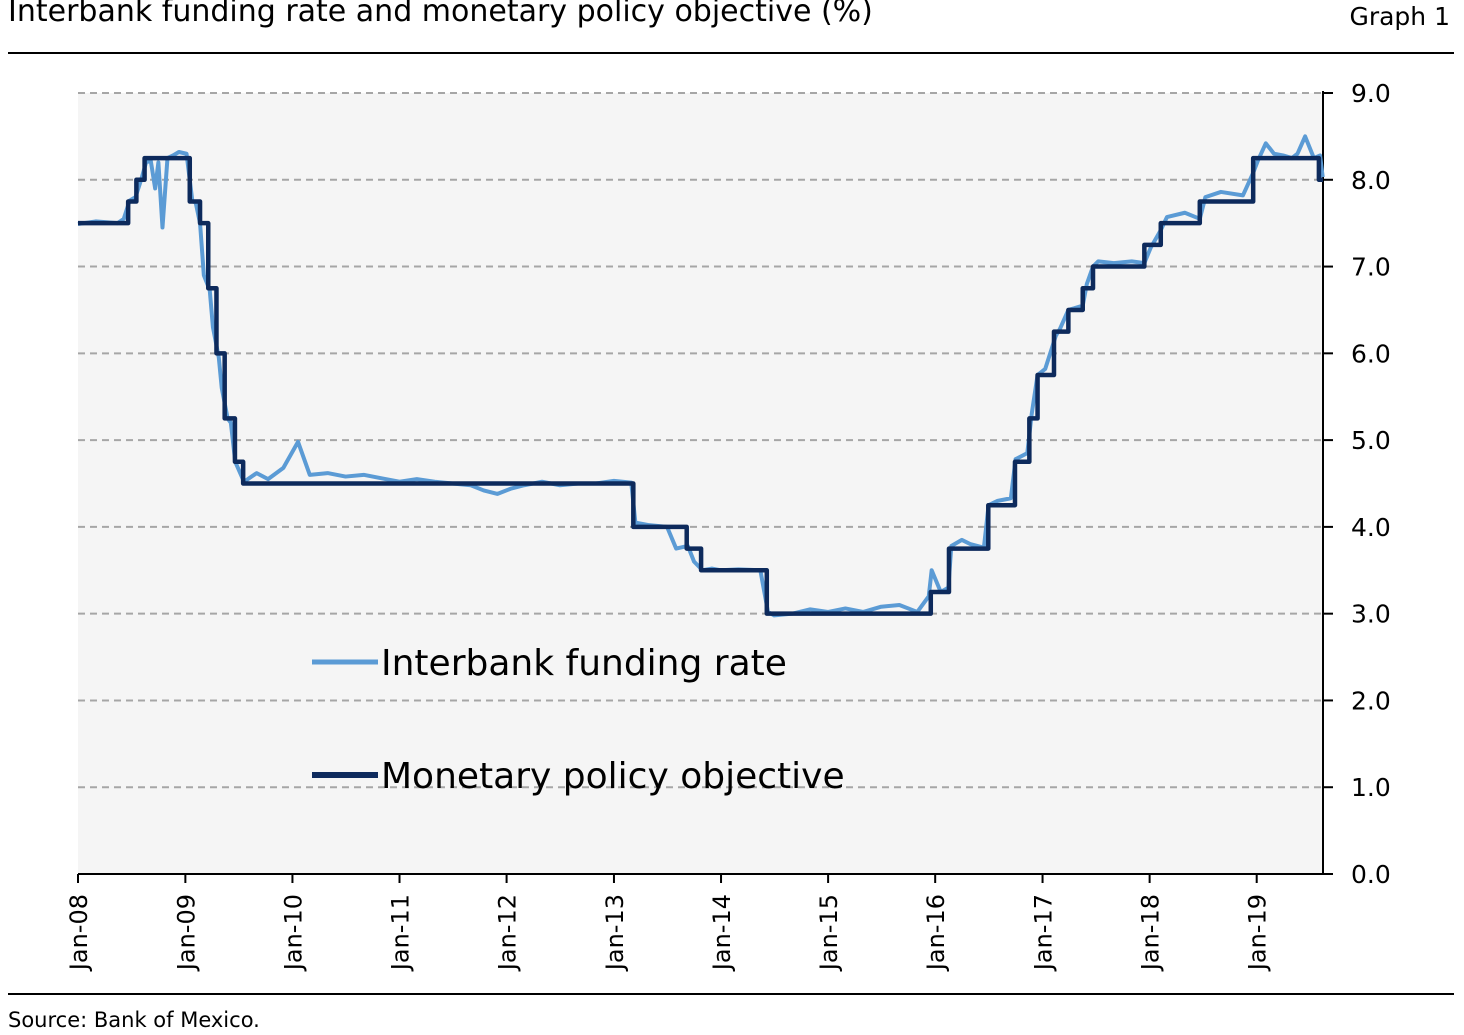 This screenshot has height=1035, width=1464. Describe the element at coordinates (293, 933) in the screenshot. I see `x-tick-label: Jan-10` at that location.